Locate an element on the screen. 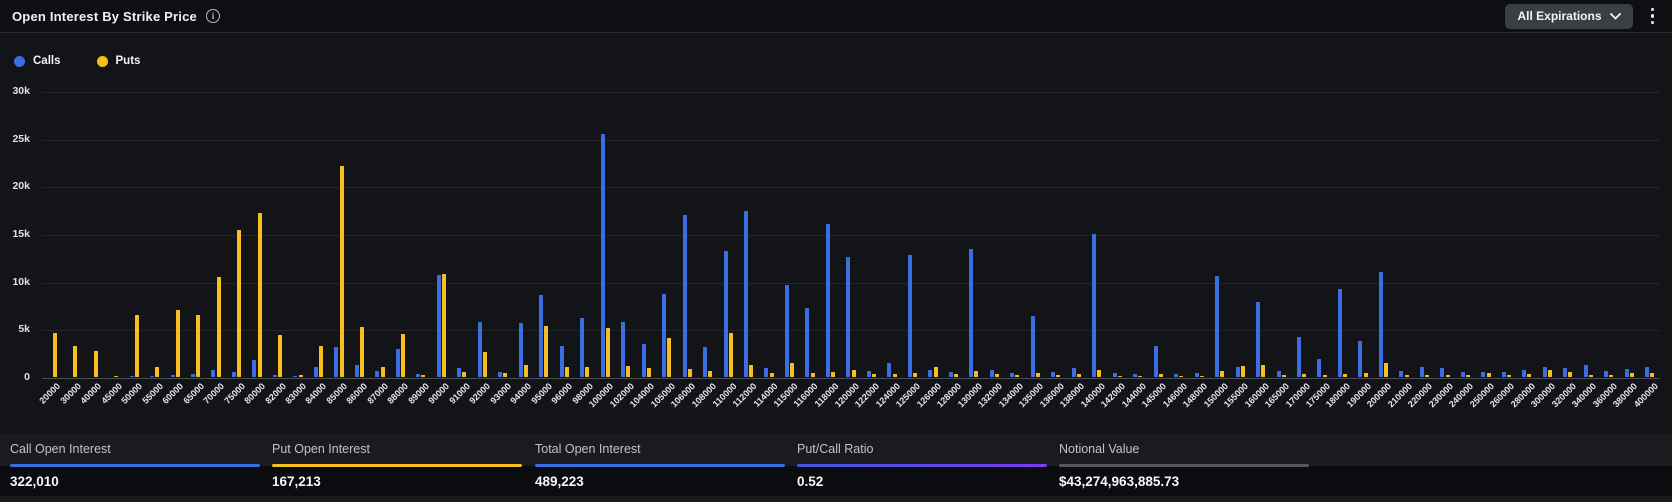 The image size is (1672, 502). legend-calls-label: Calls is located at coordinates (47, 61).